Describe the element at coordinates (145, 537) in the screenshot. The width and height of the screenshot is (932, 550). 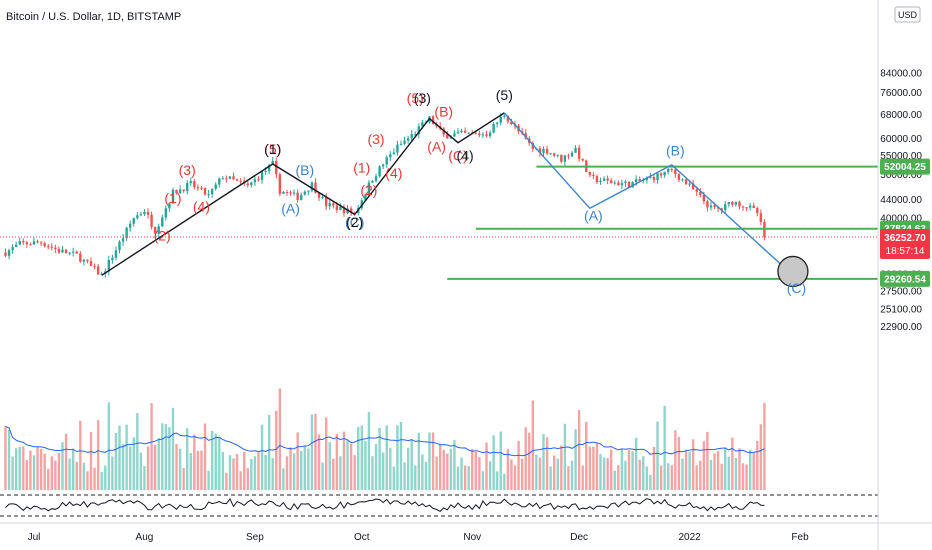
I see `time-tick-label: Aug` at that location.